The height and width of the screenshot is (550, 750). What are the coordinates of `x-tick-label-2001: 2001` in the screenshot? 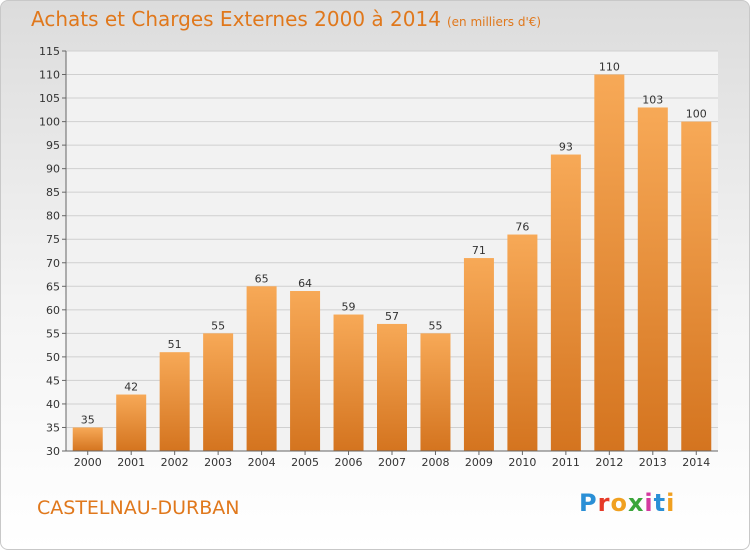 It's located at (131, 462).